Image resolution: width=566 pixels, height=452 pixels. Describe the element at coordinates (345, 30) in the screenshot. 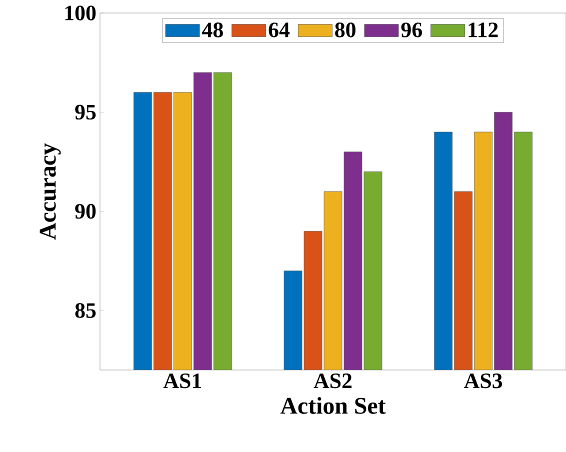

I see `legend-label: 80` at that location.